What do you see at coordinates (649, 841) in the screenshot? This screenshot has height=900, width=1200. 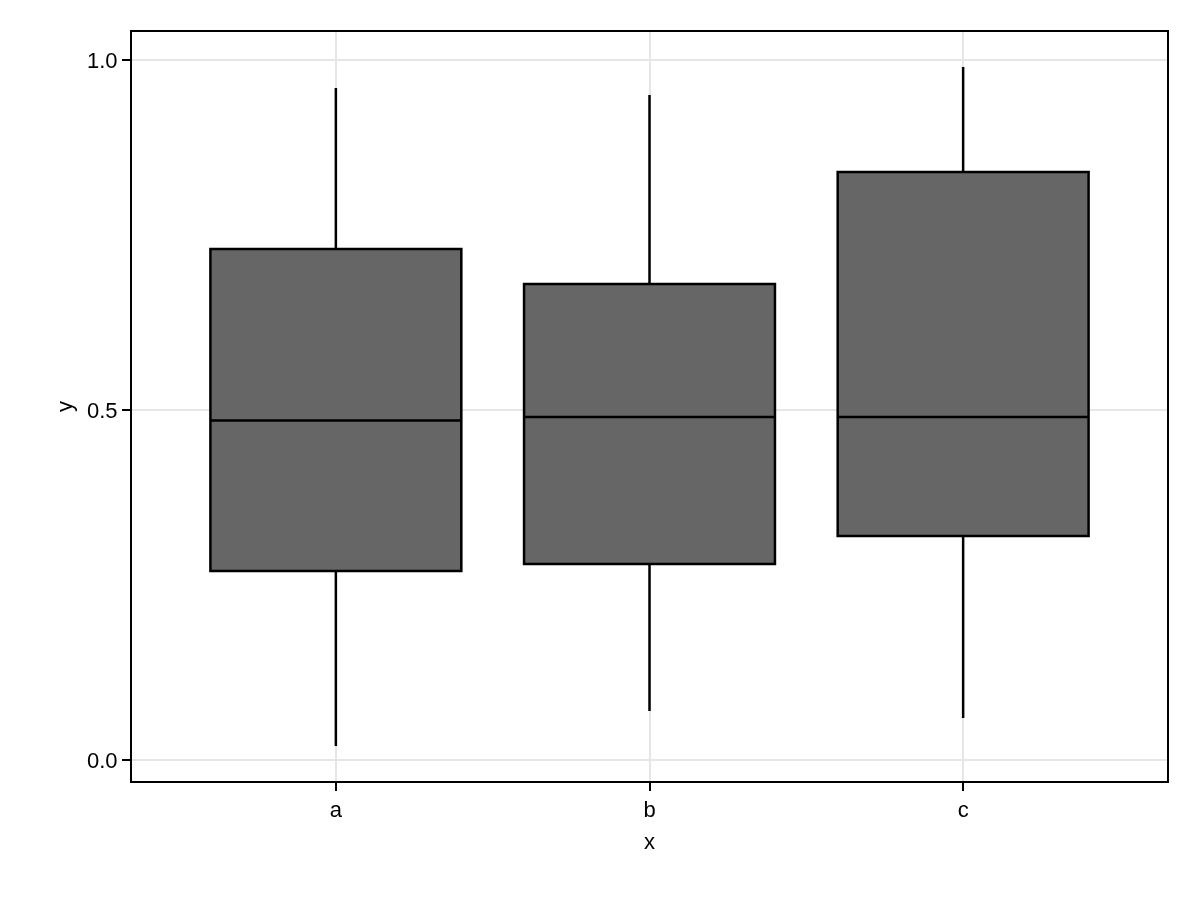 I see `x-axis-title: x` at bounding box center [649, 841].